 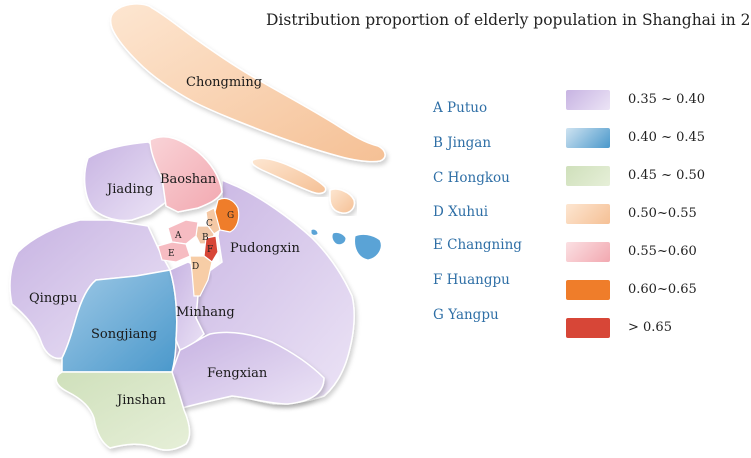 I want to click on letter-d: D, so click(x=195, y=267).